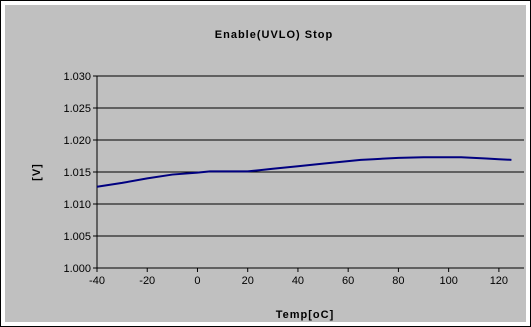 Image resolution: width=531 pixels, height=327 pixels. I want to click on y-tick-label: 1.025, so click(77, 109).